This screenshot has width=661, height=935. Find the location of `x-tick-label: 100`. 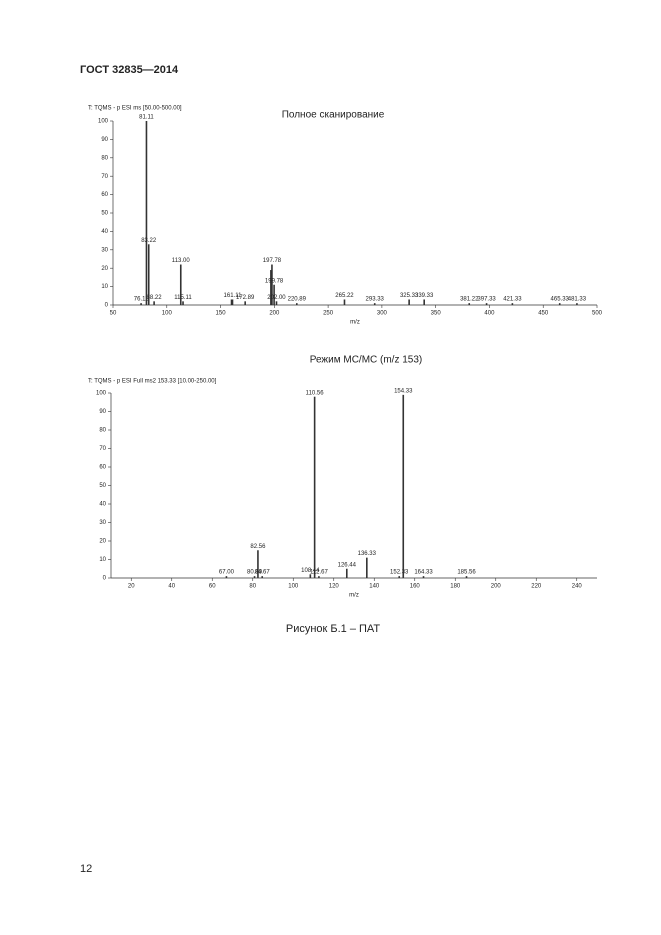

x-tick-label: 100 is located at coordinates (293, 587).